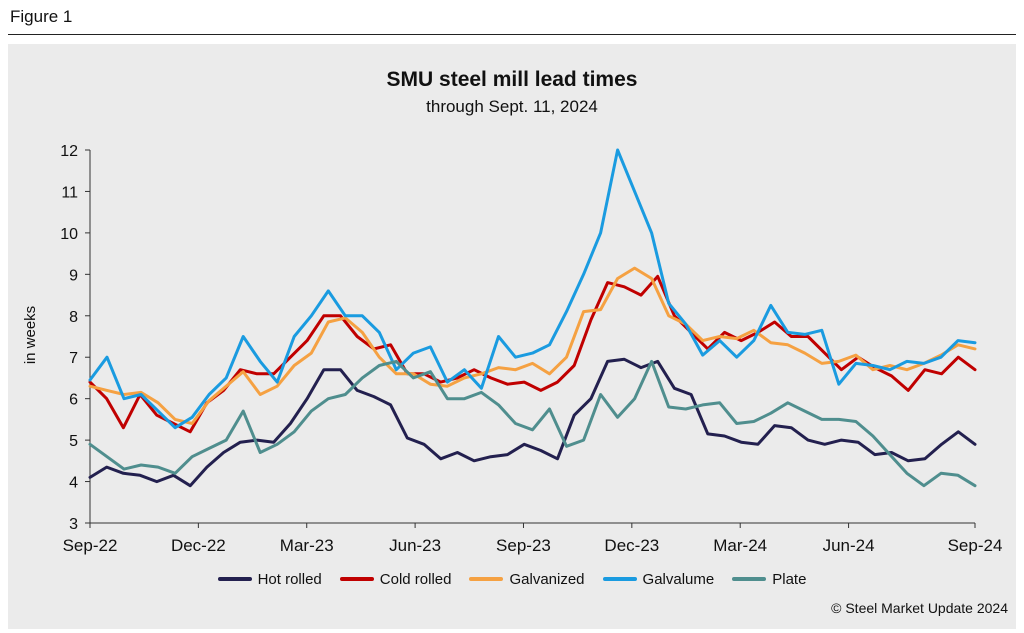  Describe the element at coordinates (512, 106) in the screenshot. I see `chart-subtitle: through Sept. 11, 2024` at that location.